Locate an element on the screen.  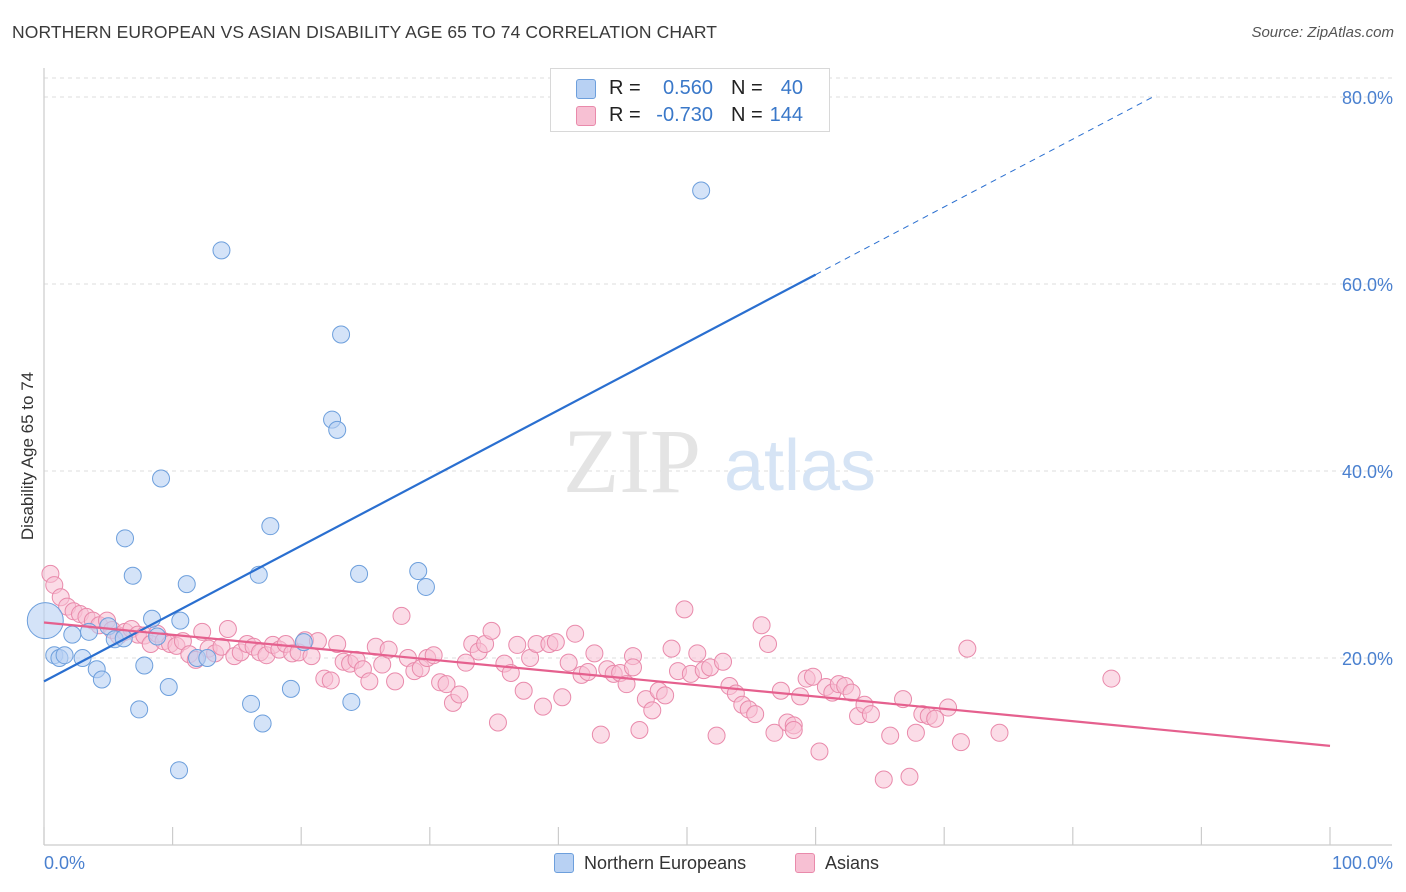
legend-label: Asians is located at coordinates (852, 863).